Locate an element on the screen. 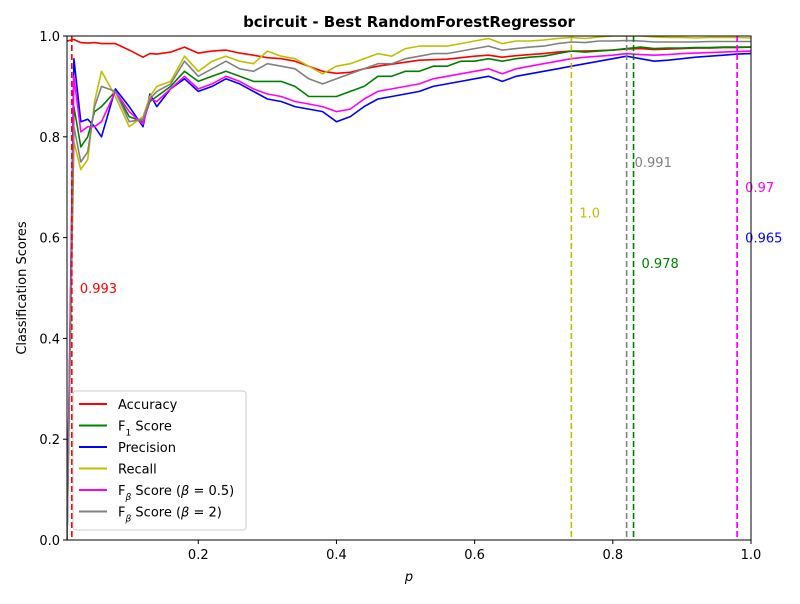 The height and width of the screenshot is (604, 800). x-axis-label: p is located at coordinates (408, 577).